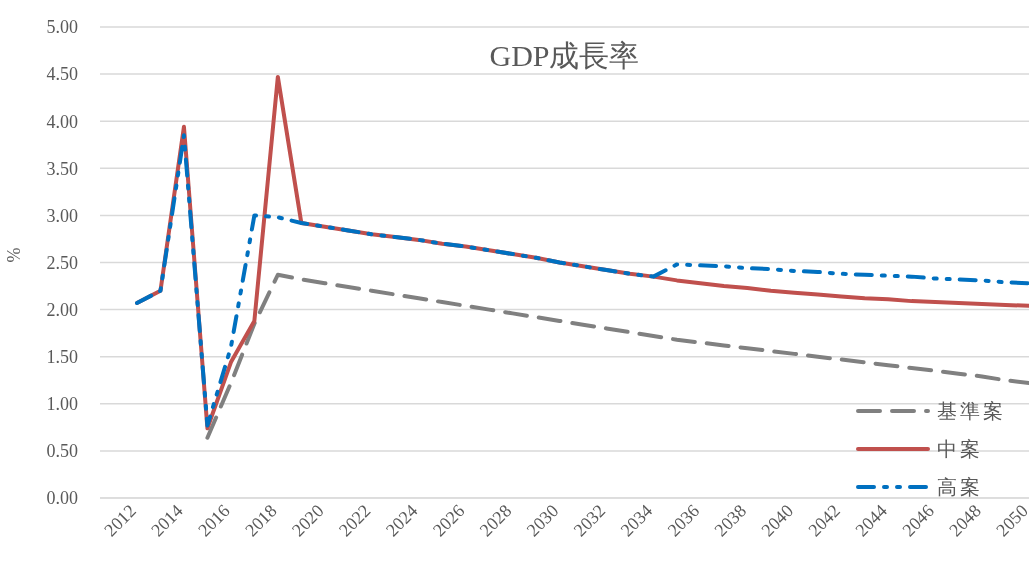 The width and height of the screenshot is (1029, 563). I want to click on y-tick-label: 4.00, so click(62, 121).